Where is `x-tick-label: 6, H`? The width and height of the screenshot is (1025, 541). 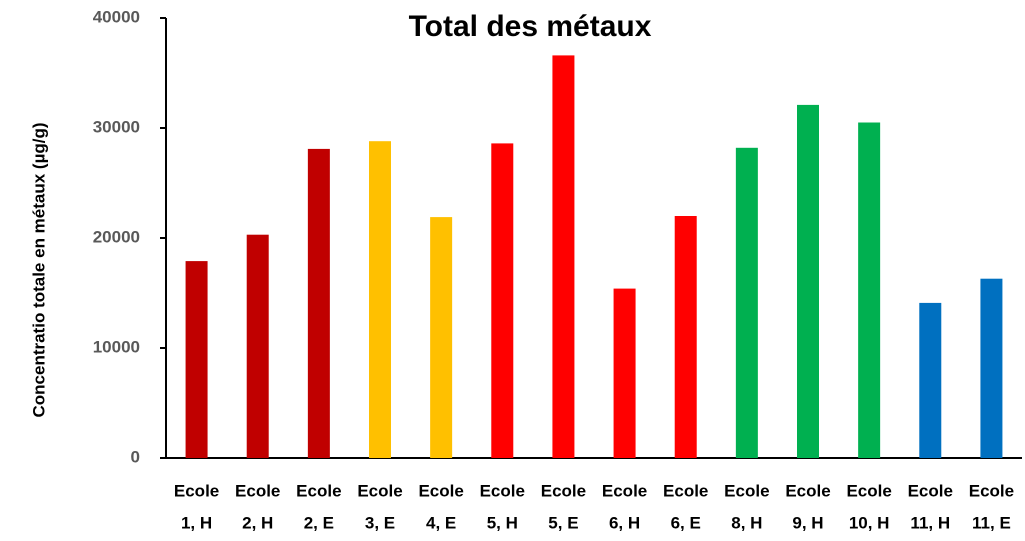 x-tick-label: 6, H is located at coordinates (624, 522).